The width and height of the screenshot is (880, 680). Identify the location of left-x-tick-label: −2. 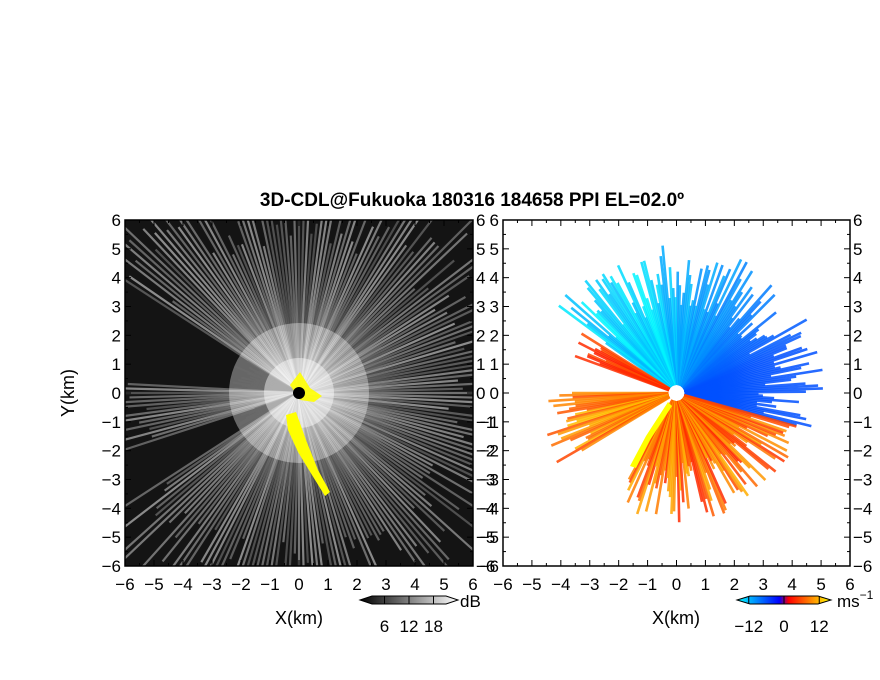
(240, 584).